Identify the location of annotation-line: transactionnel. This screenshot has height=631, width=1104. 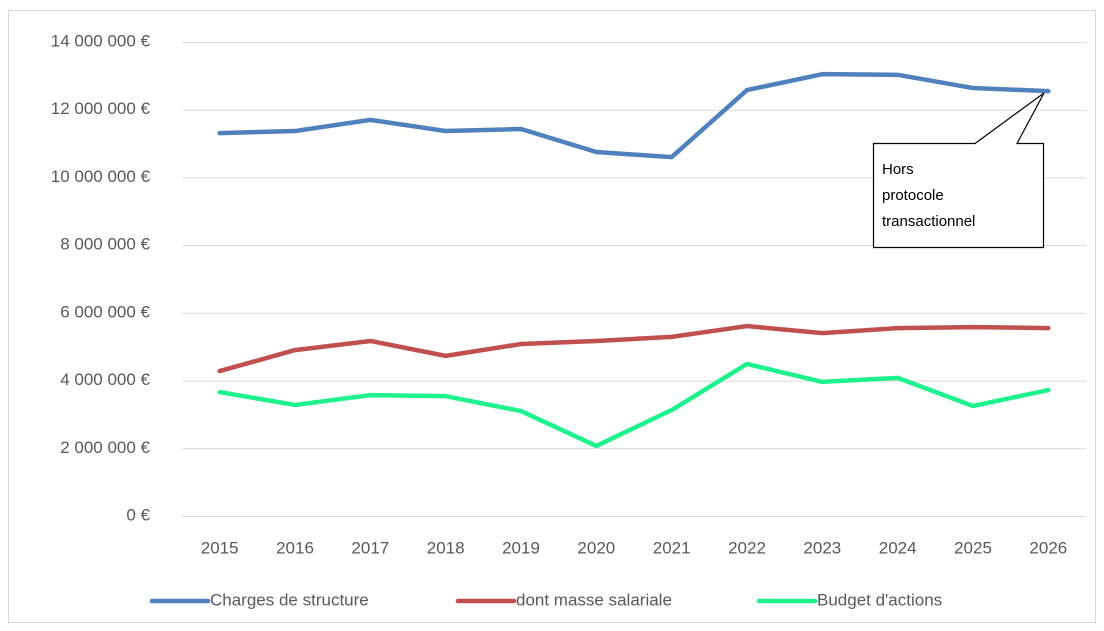
(928, 221).